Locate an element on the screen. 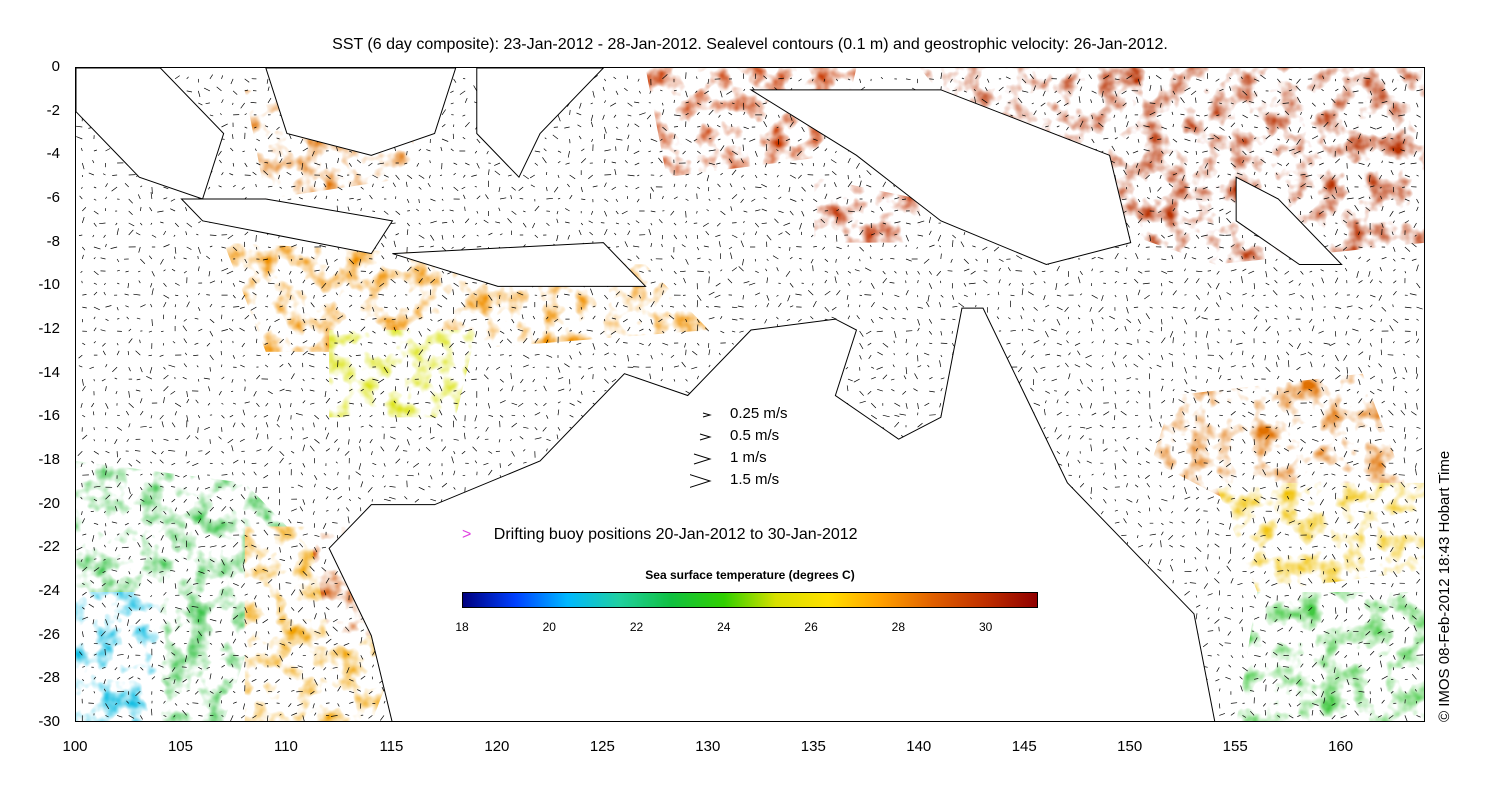  y-tick-label: -2 is located at coordinates (53, 110).